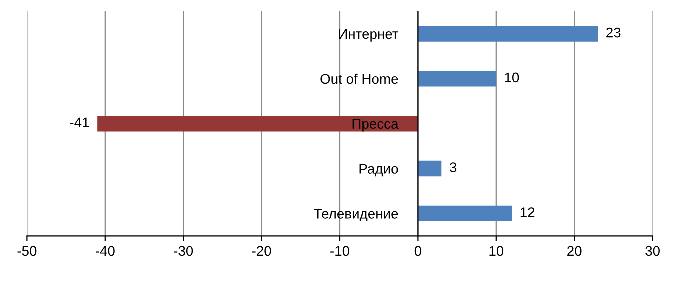 This screenshot has width=680, height=288. I want to click on x-tick-label: -20, so click(262, 251).